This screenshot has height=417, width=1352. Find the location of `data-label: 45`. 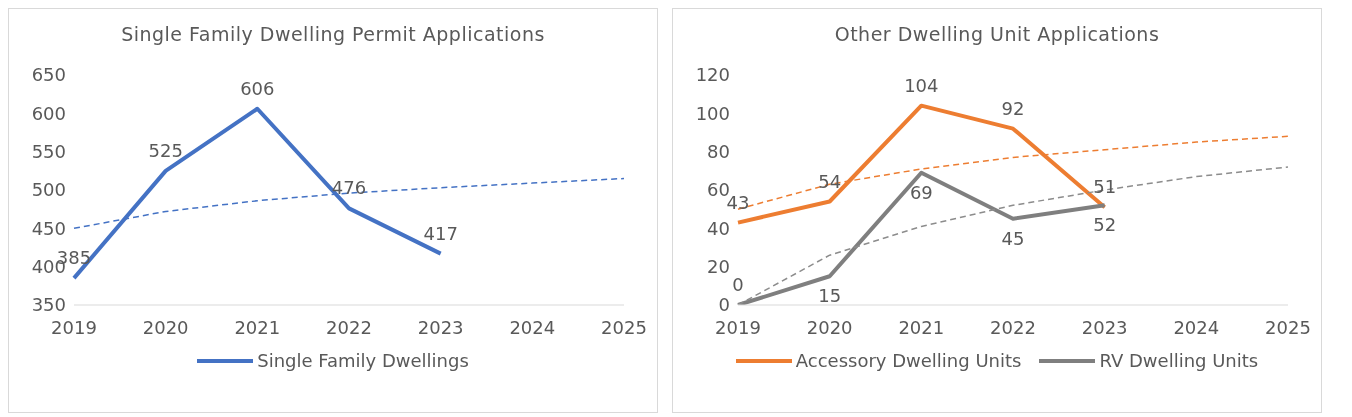

data-label: 45 is located at coordinates (1013, 238).